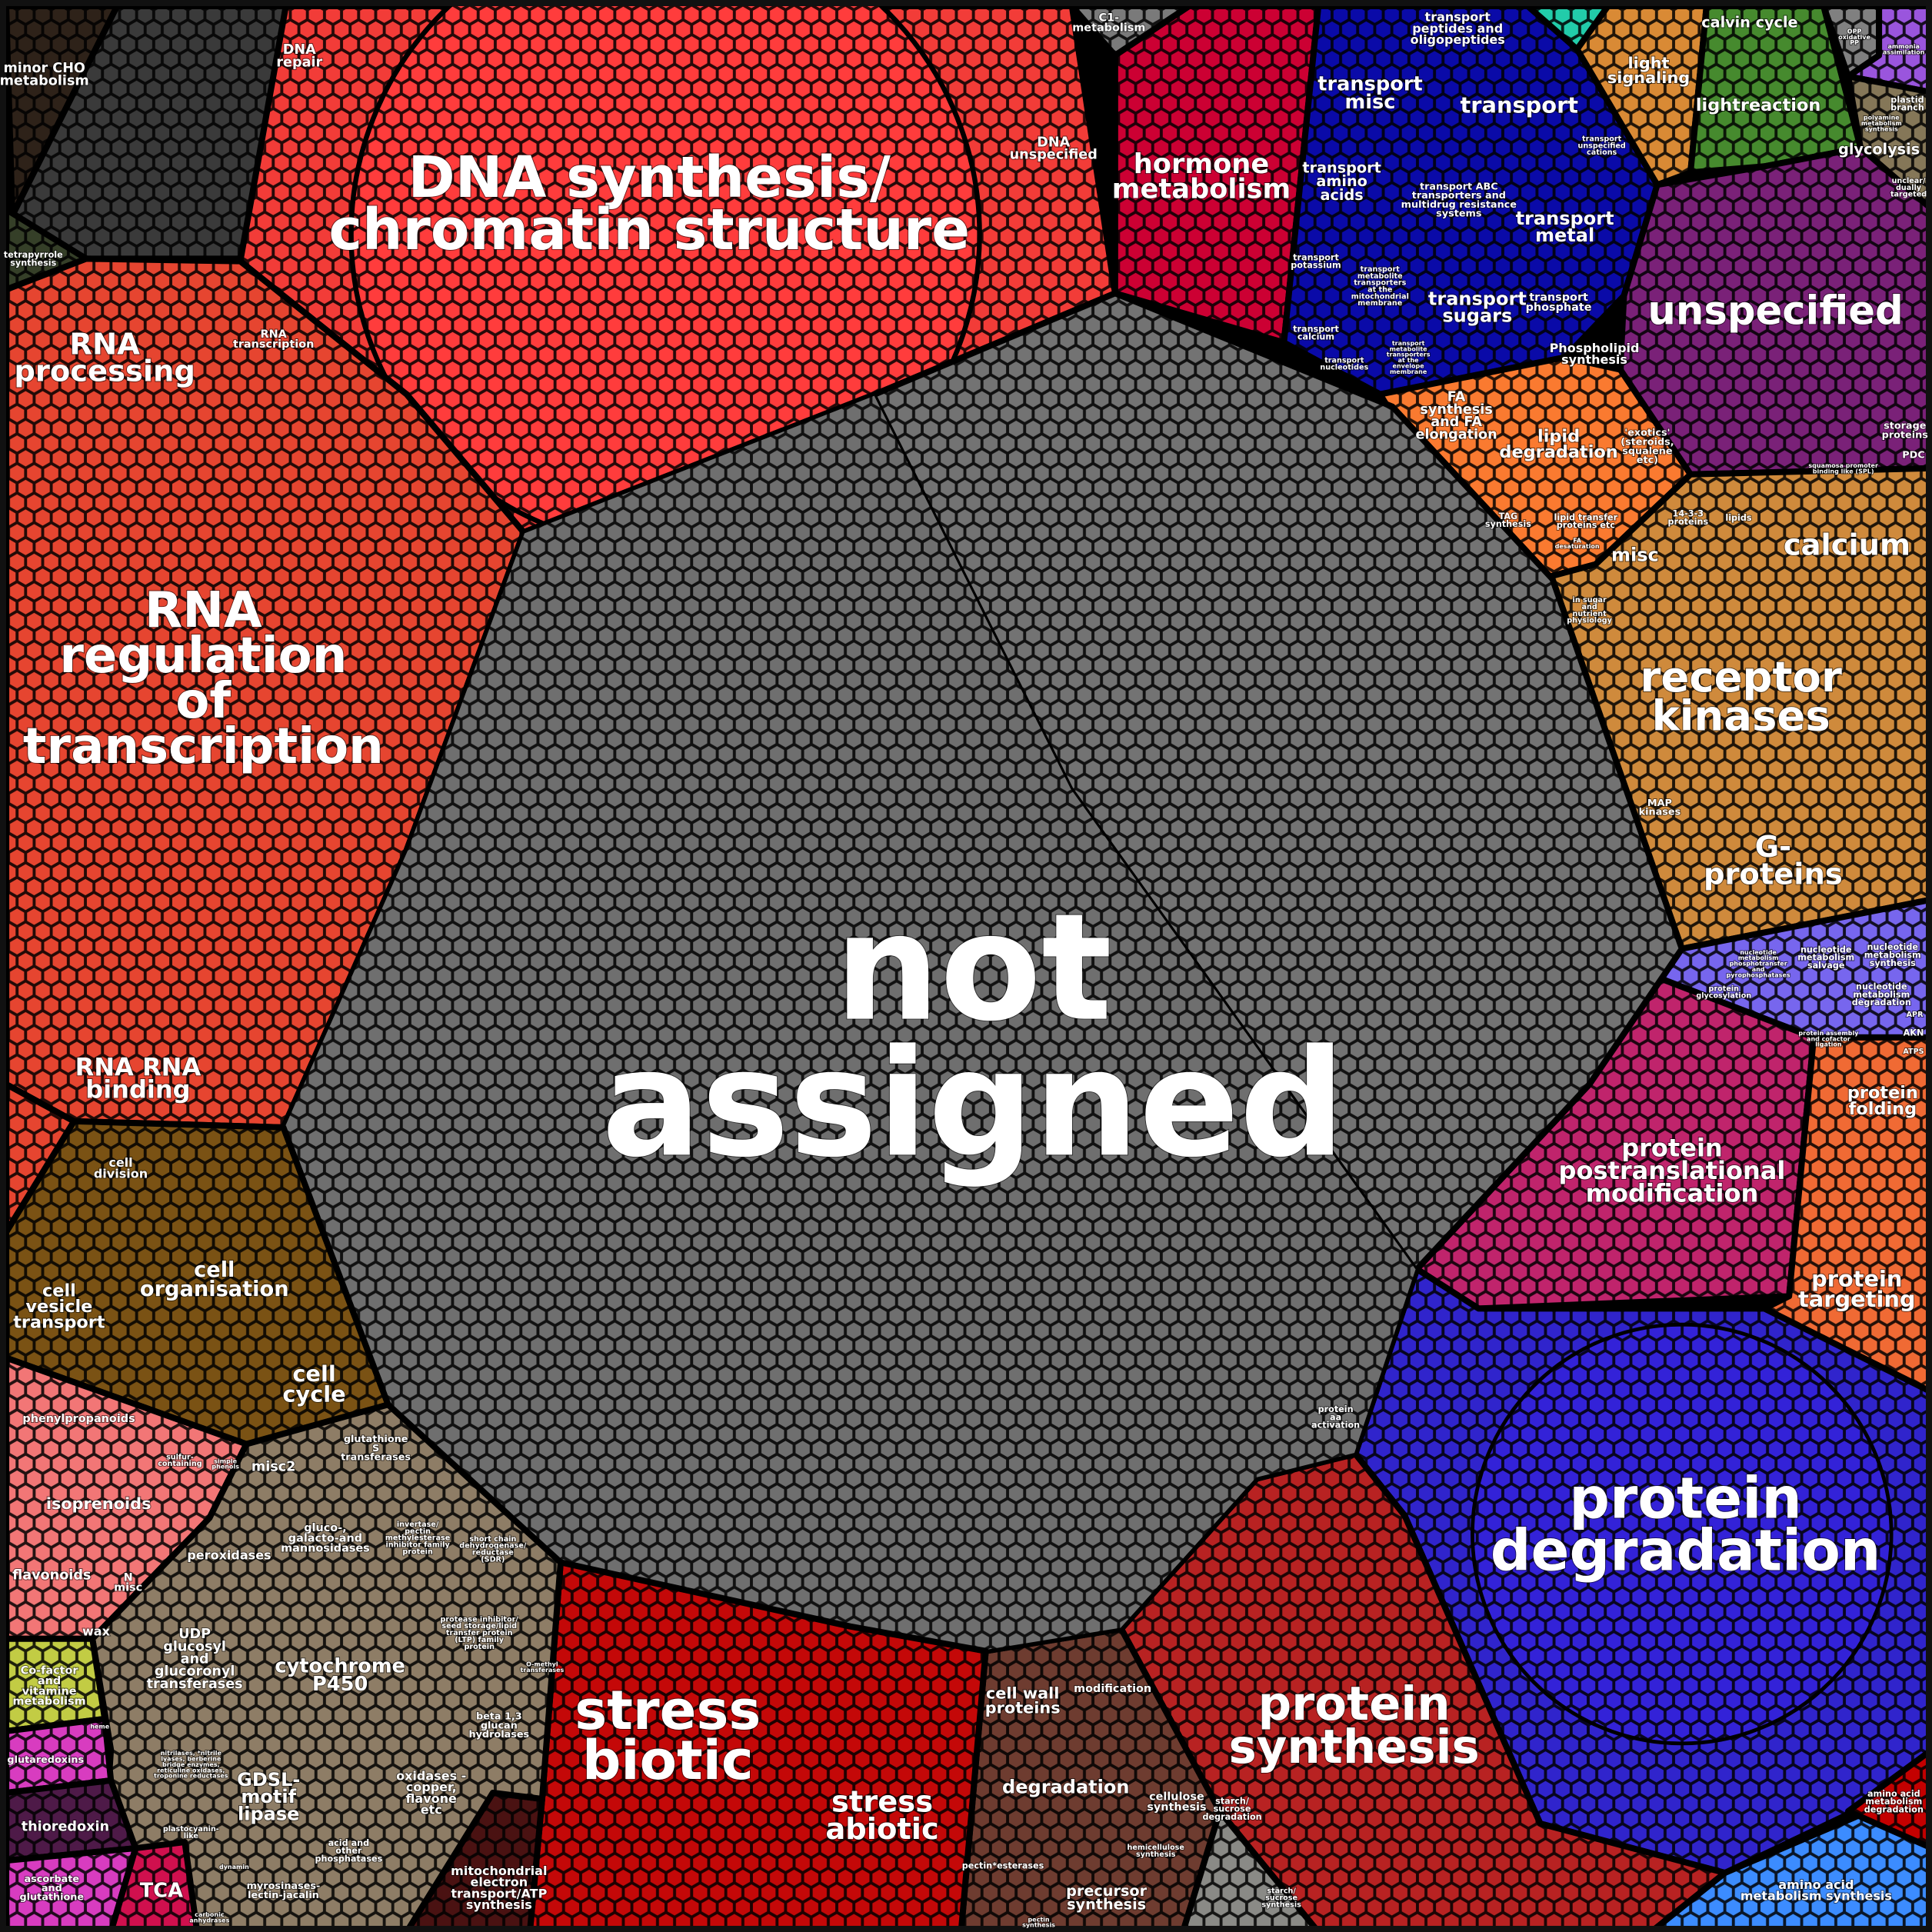  Describe the element at coordinates (493, 1553) in the screenshot. I see `label-line: reductase` at that location.